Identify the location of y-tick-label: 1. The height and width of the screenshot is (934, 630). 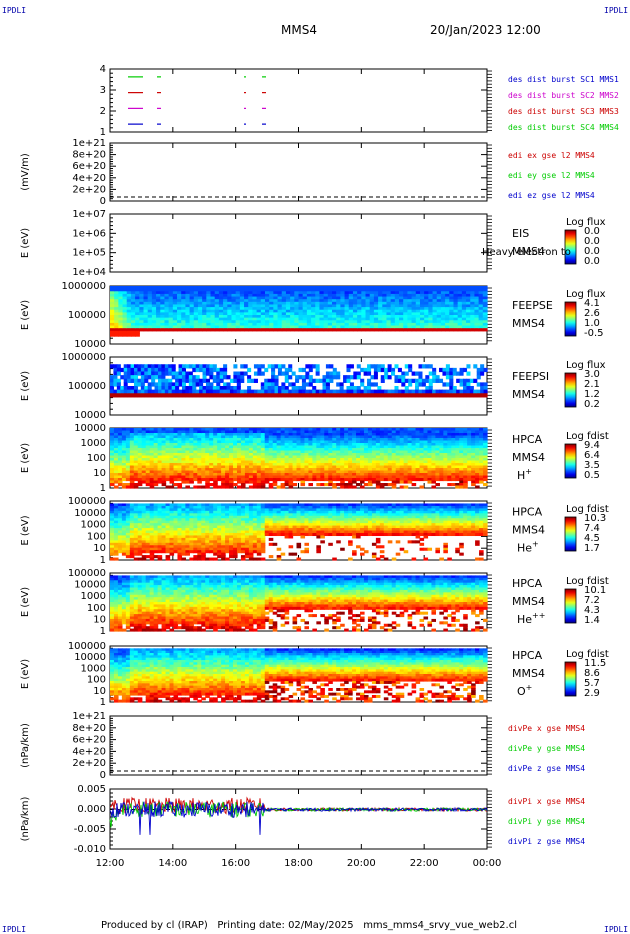
(103, 488).